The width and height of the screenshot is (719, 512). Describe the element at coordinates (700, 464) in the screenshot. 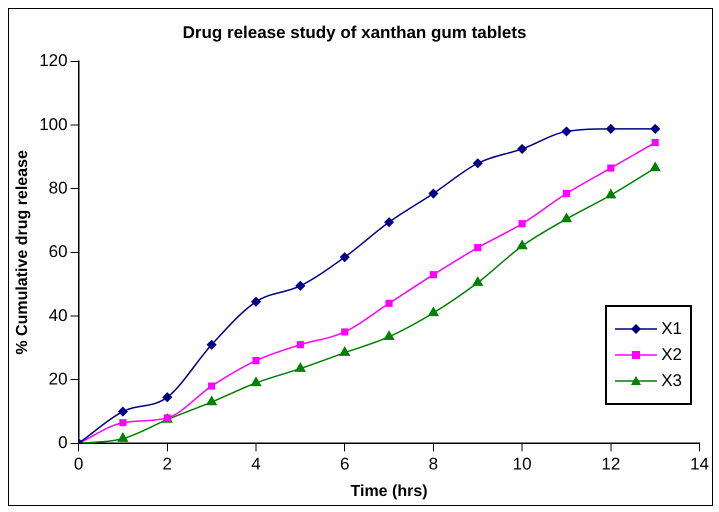

I see `x-tick-label: 14` at that location.